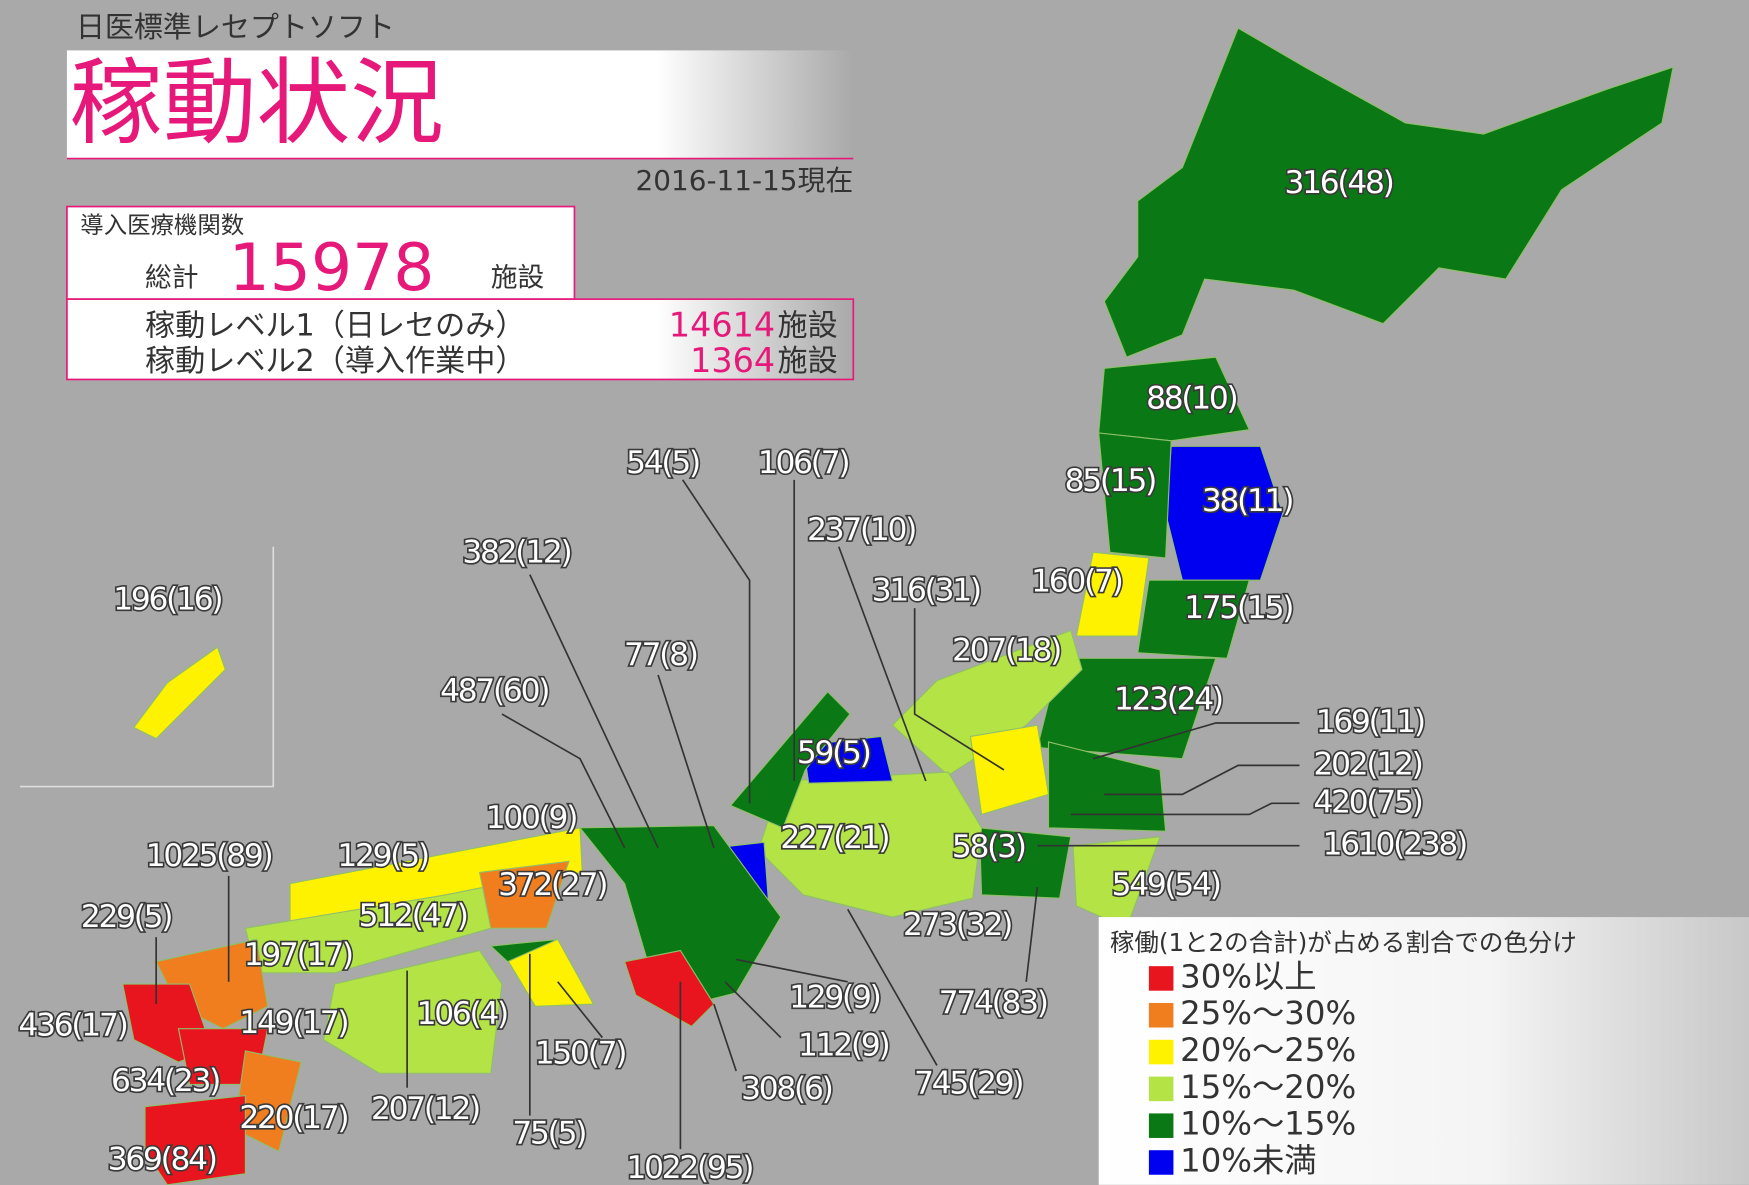  Describe the element at coordinates (1247, 501) in the screenshot. I see `prefecture-label: 38(11)` at that location.